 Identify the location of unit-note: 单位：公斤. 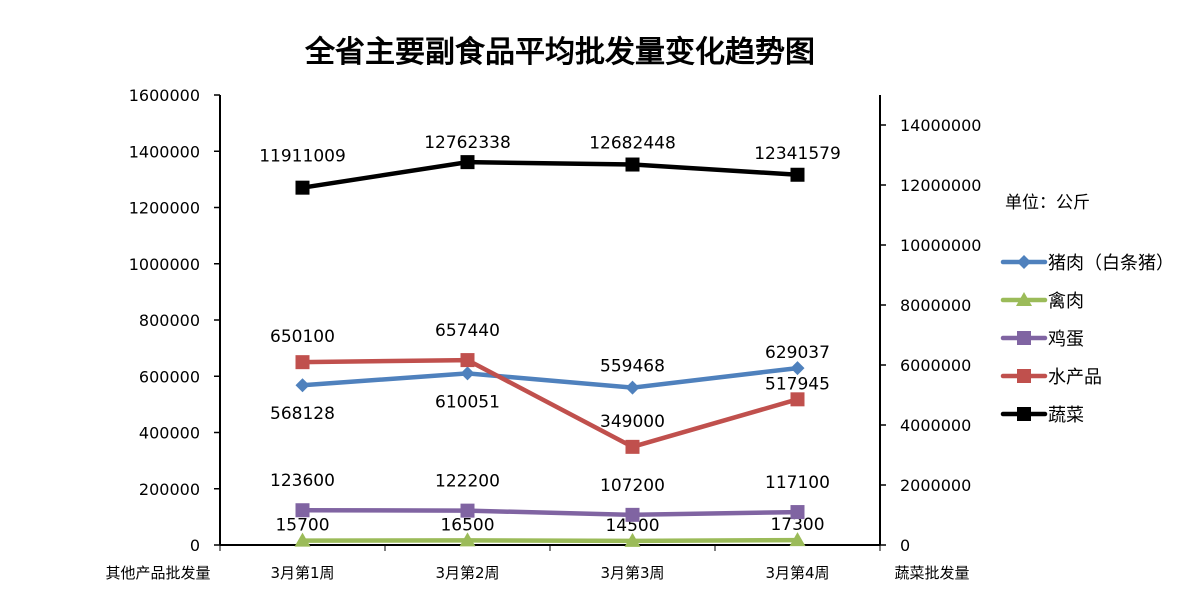
(1047, 203).